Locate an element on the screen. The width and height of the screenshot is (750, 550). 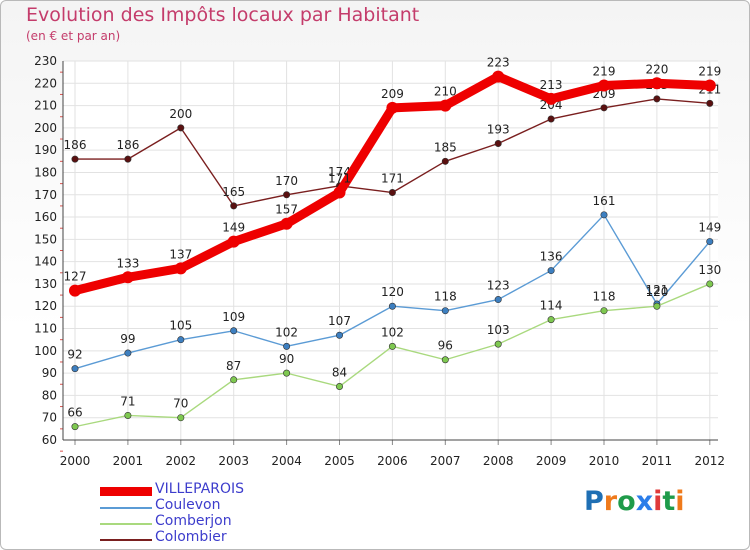
chart-subtitle: (en € et par an) is located at coordinates (73, 36).